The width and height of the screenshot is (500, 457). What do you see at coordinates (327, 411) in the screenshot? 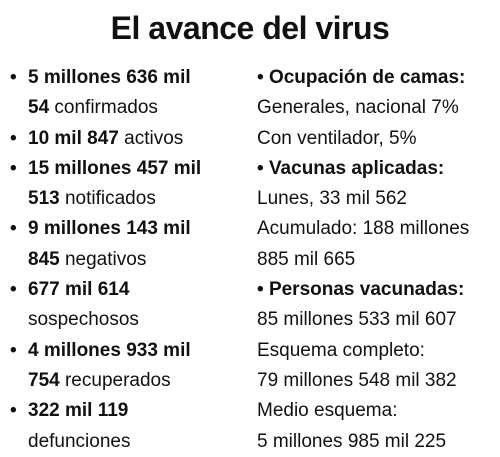
I see `section-line: Medio esquema:` at bounding box center [327, 411].